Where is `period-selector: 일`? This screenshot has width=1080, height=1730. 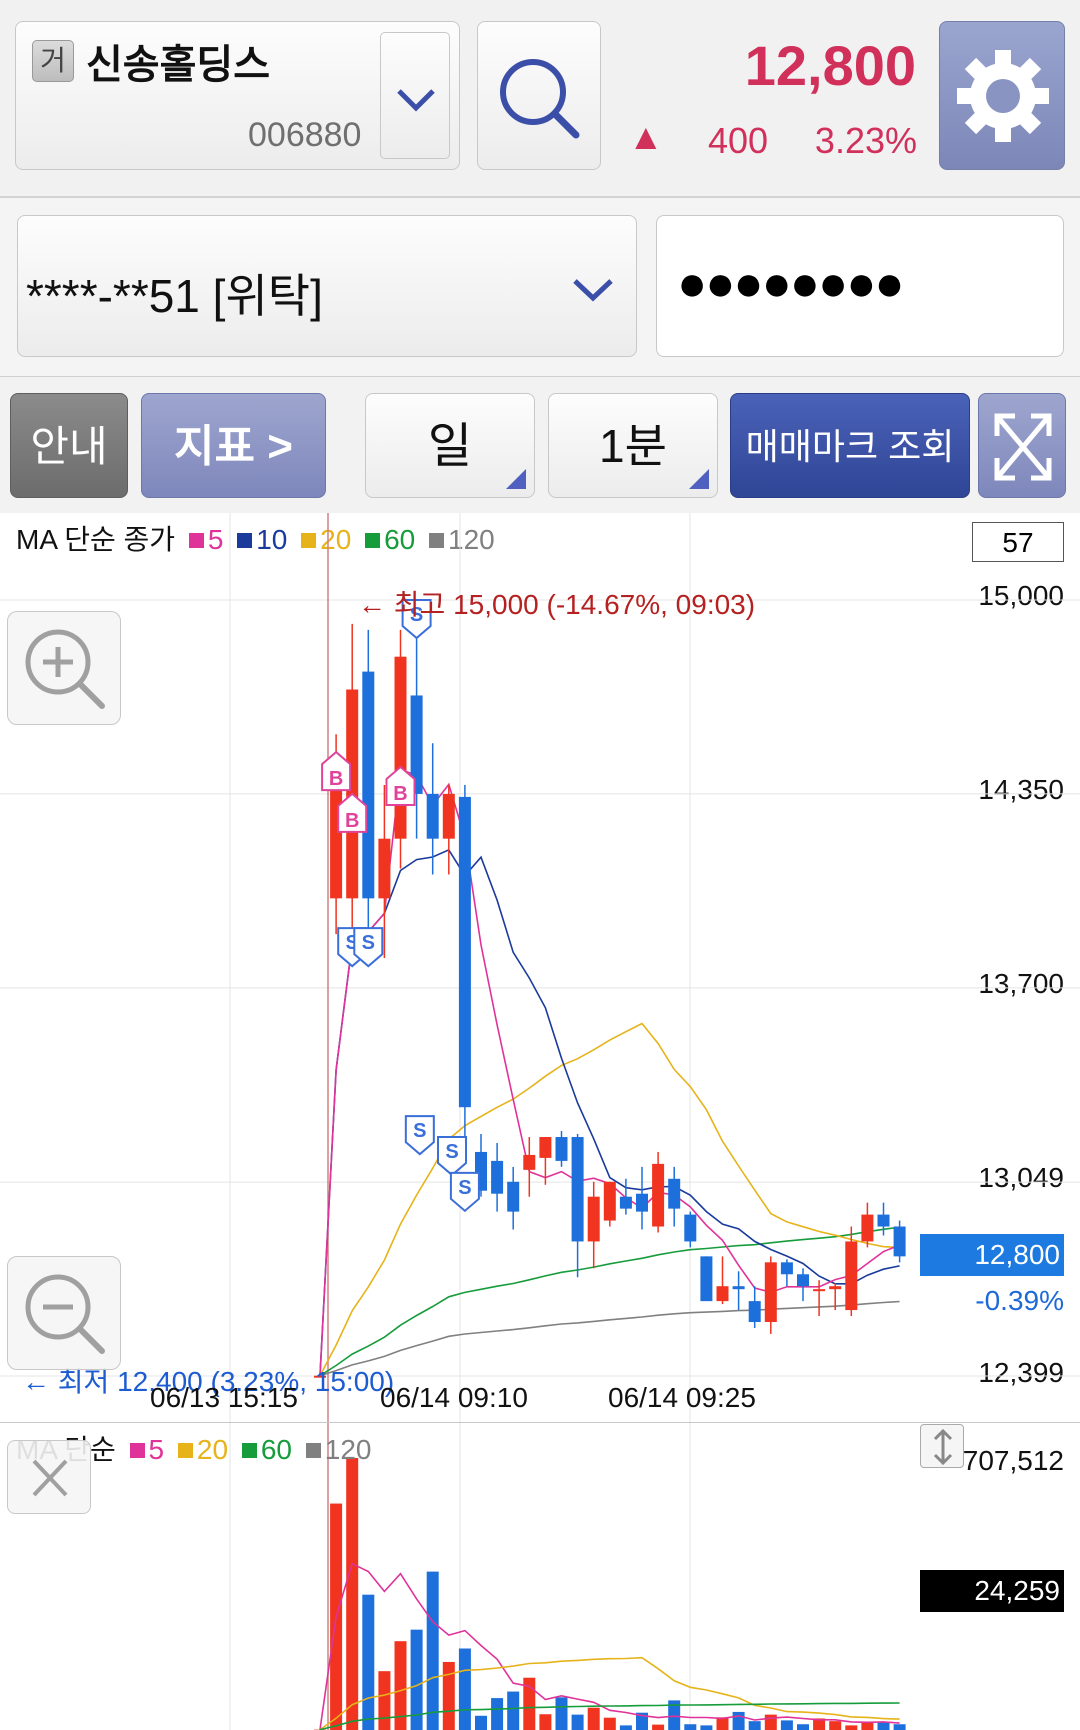 period-selector: 일 is located at coordinates (450, 445).